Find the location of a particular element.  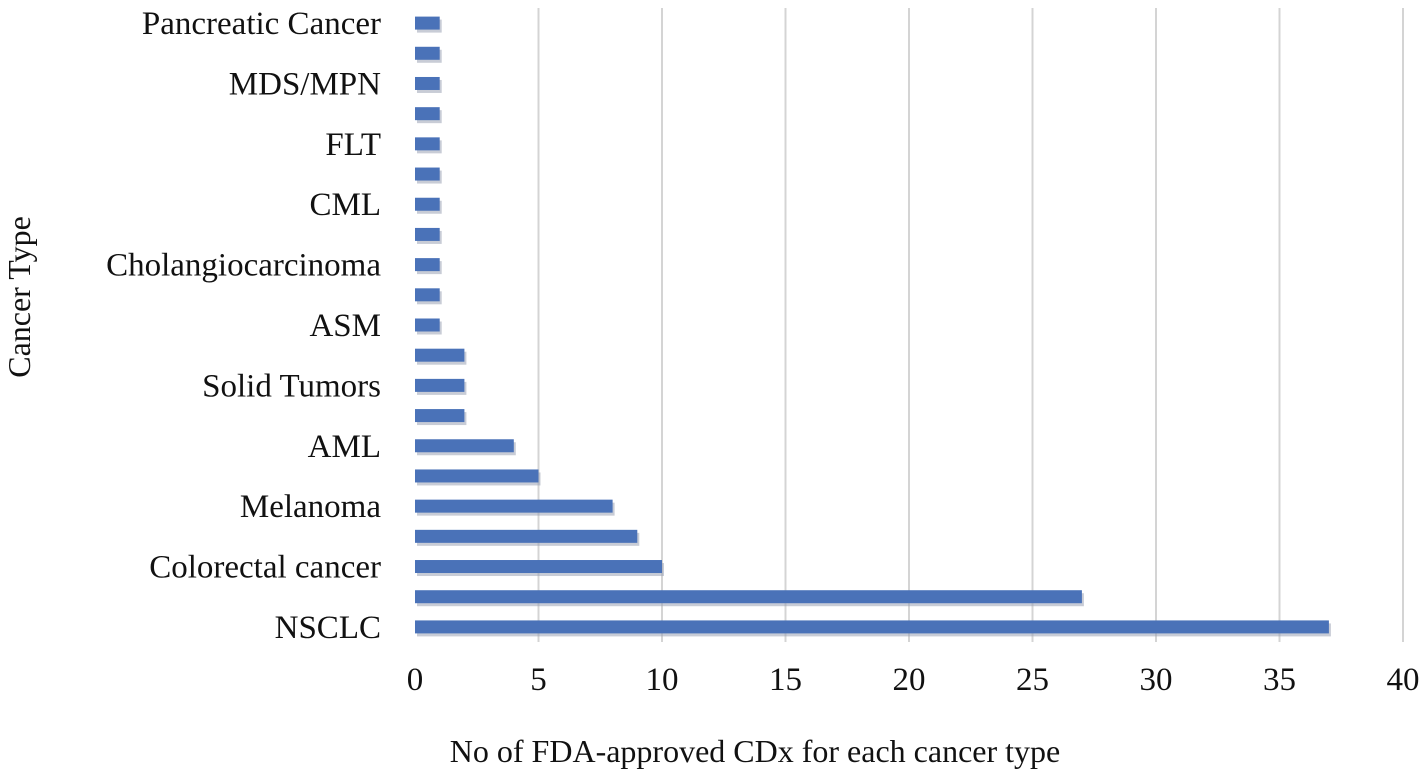

x-tick-label: 20 is located at coordinates (909, 680).